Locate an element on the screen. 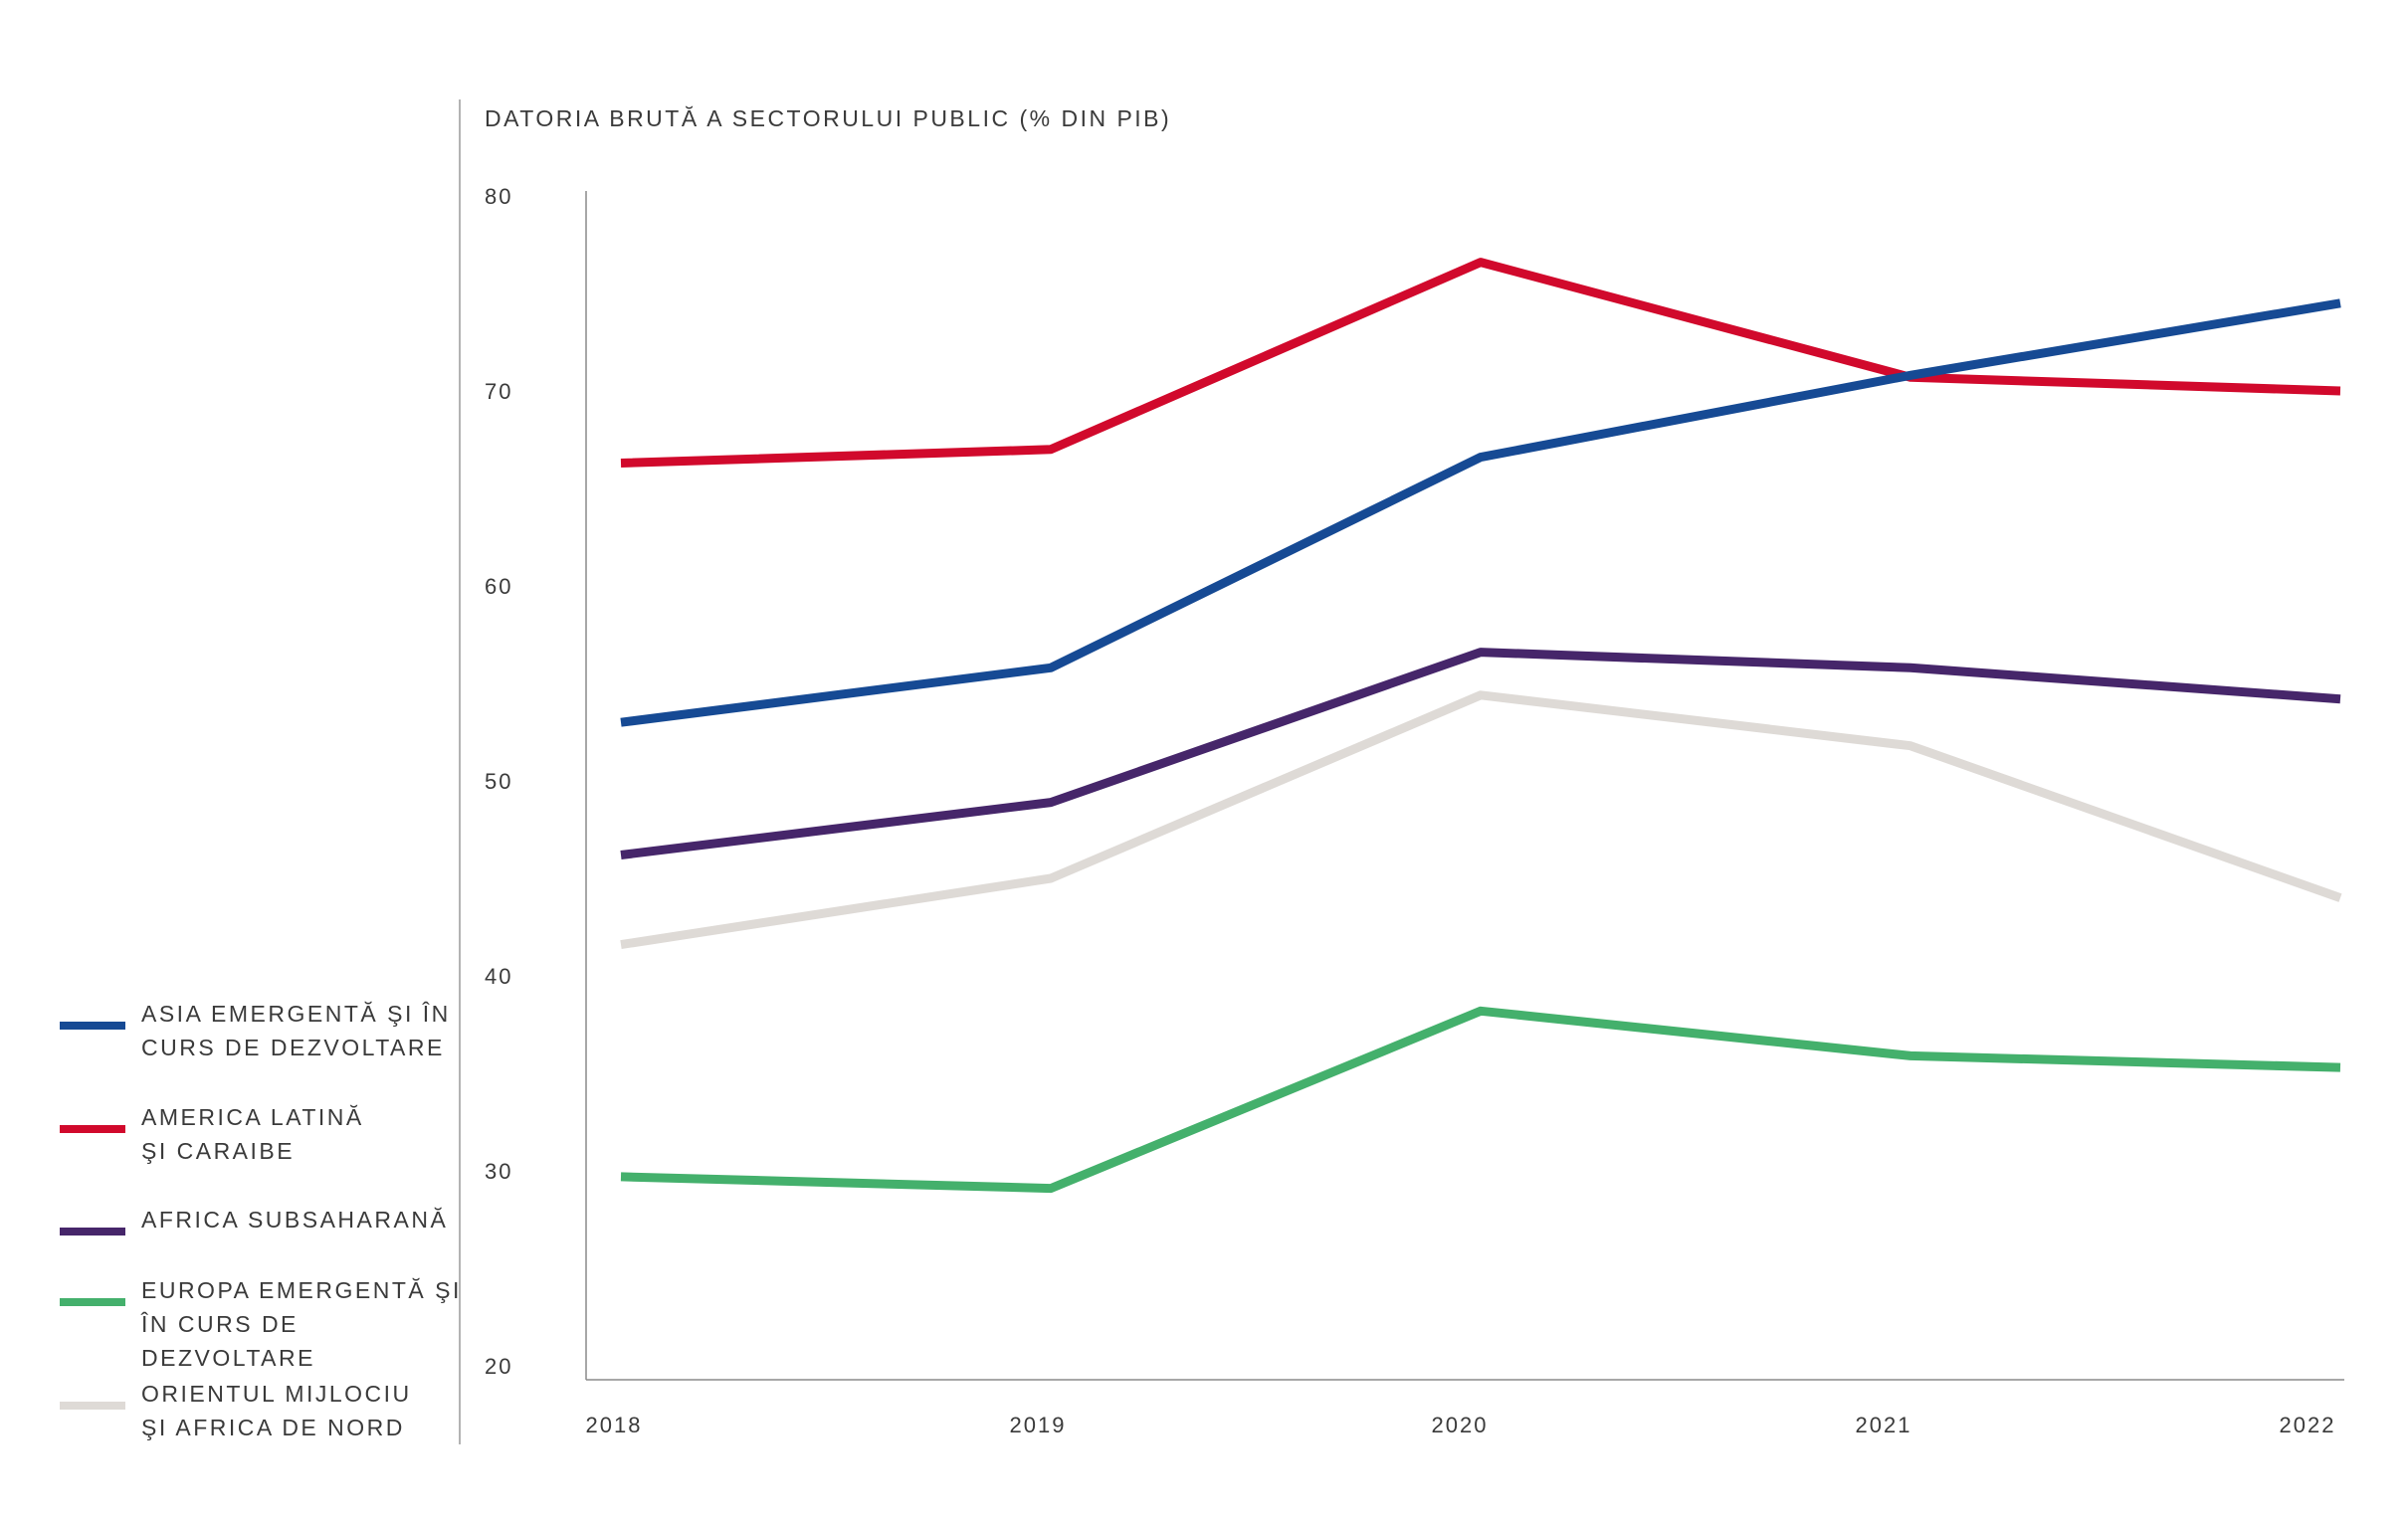 The height and width of the screenshot is (1521, 2408). y-tick-label: 70 is located at coordinates (498, 392).